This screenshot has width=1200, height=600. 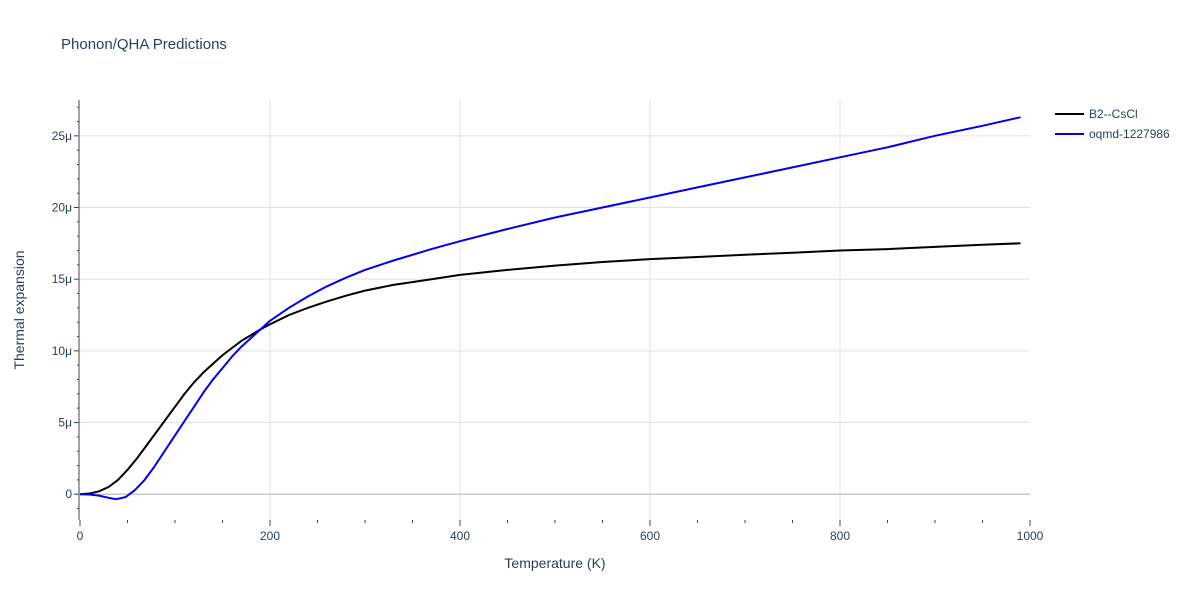 What do you see at coordinates (460, 536) in the screenshot?
I see `x-tick-label: 400` at bounding box center [460, 536].